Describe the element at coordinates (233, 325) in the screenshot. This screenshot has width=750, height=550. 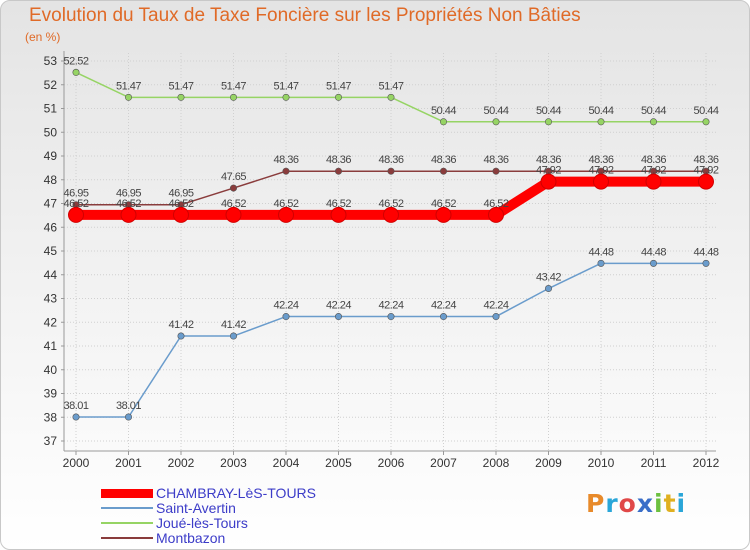
I see `data-label: 41.42` at that location.